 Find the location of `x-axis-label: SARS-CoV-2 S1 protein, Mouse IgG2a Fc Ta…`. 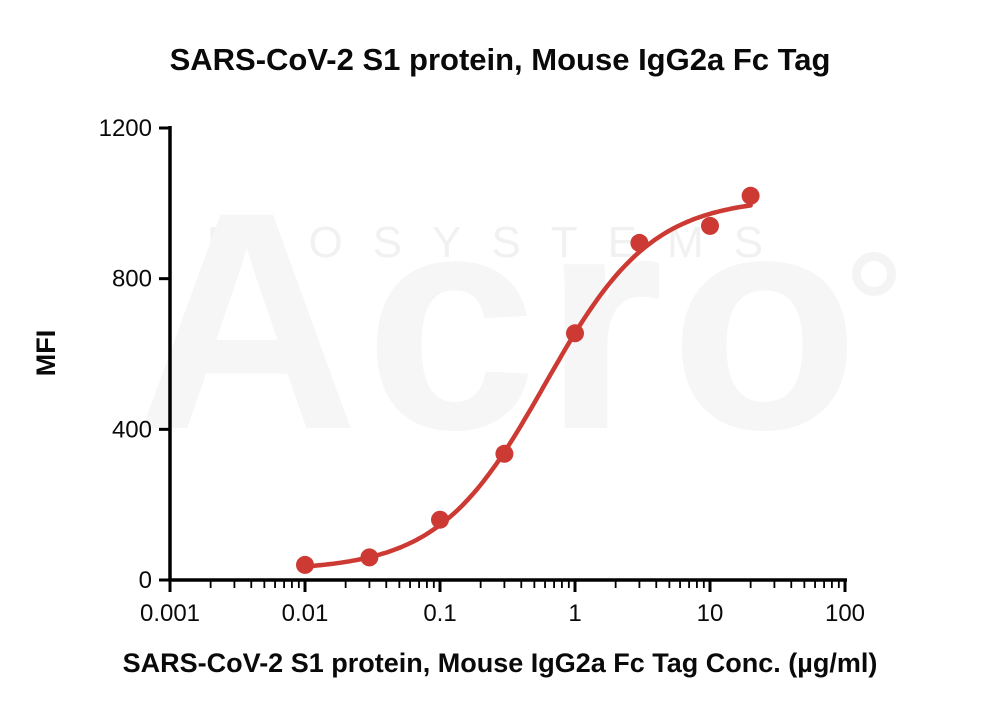

x-axis-label: SARS-CoV-2 S1 protein, Mouse IgG2a Fc Ta… is located at coordinates (500, 663).